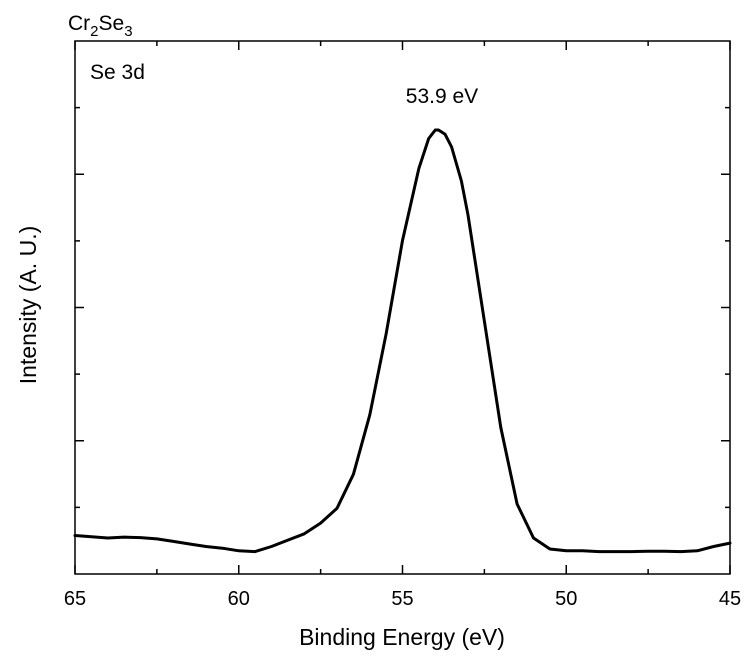 This screenshot has height=657, width=746. What do you see at coordinates (112, 23) in the screenshot?
I see `sample-label-mid: Se` at bounding box center [112, 23].